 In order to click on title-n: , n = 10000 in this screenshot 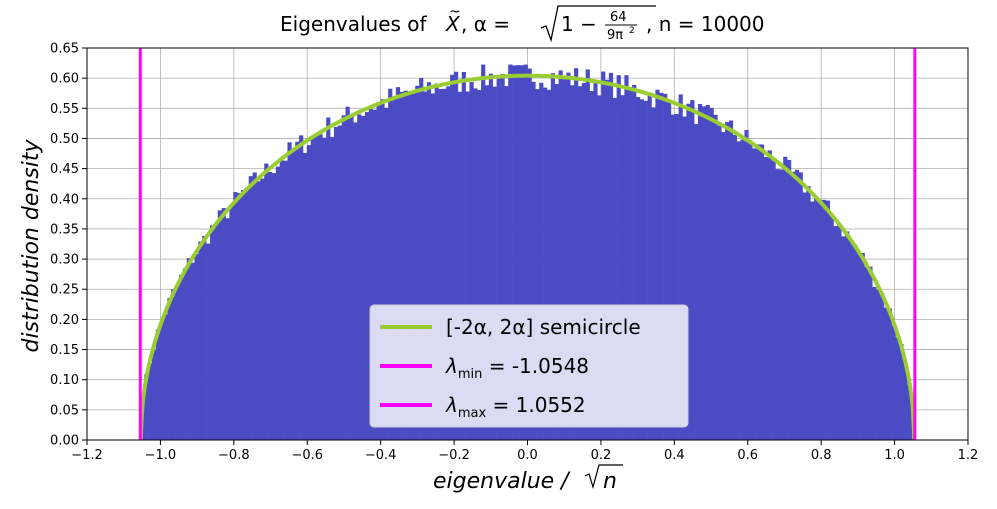, I will do `click(705, 24)`.